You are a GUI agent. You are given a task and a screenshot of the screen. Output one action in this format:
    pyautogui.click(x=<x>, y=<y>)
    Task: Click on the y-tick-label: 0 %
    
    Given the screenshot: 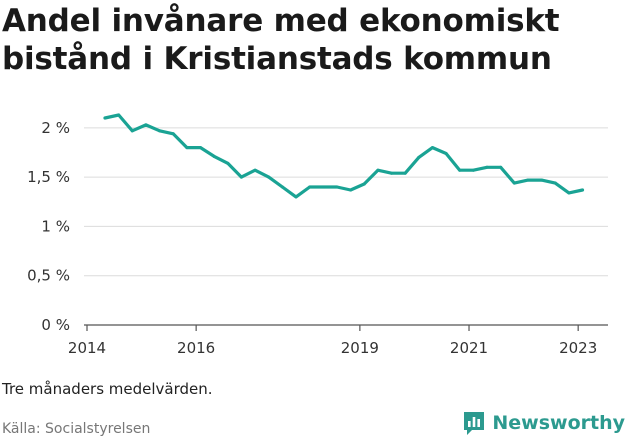 What is the action you would take?
    pyautogui.click(x=55, y=325)
    